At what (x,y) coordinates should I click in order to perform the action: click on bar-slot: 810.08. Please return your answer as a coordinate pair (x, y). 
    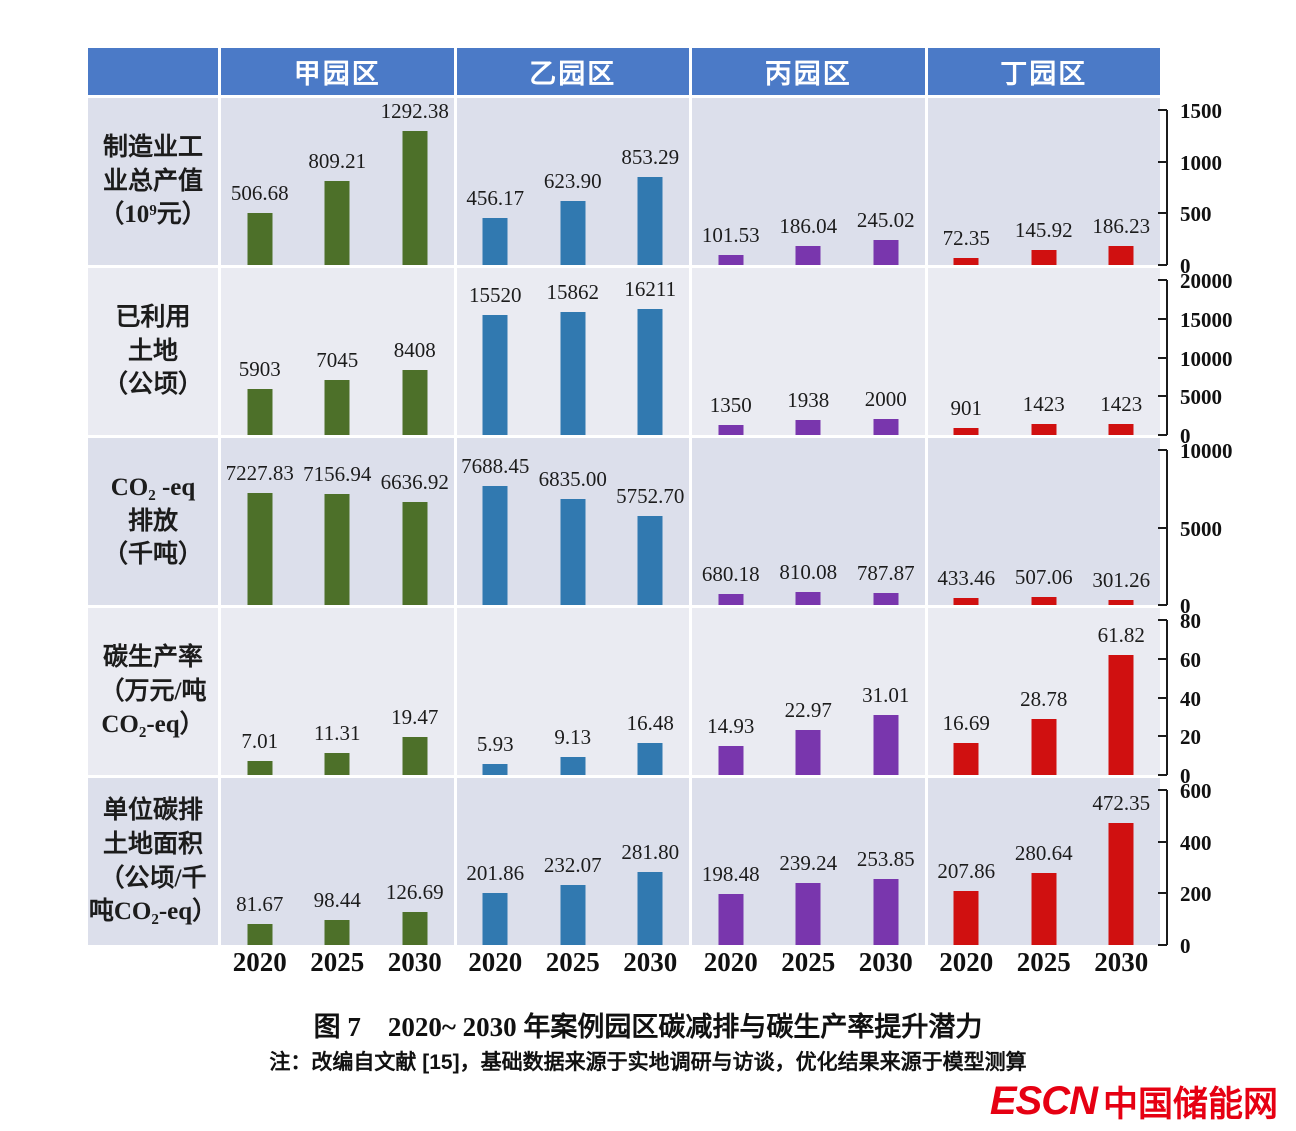
    Looking at the image, I should click on (809, 521).